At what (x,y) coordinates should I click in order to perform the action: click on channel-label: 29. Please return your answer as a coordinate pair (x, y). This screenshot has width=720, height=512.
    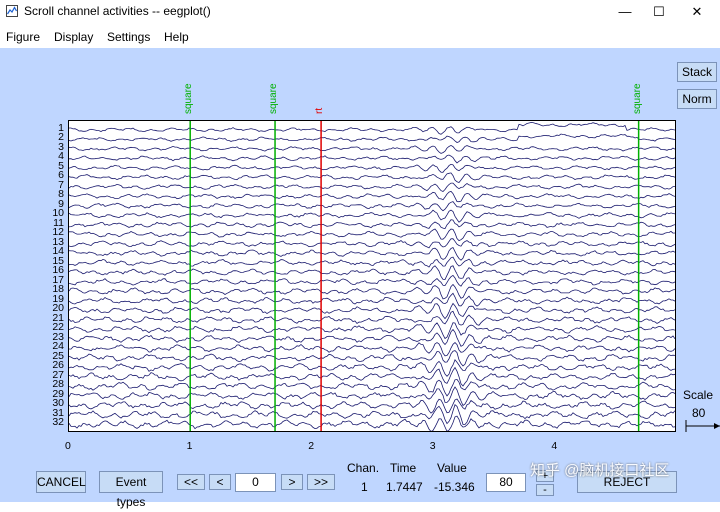
    Looking at the image, I should click on (58, 393).